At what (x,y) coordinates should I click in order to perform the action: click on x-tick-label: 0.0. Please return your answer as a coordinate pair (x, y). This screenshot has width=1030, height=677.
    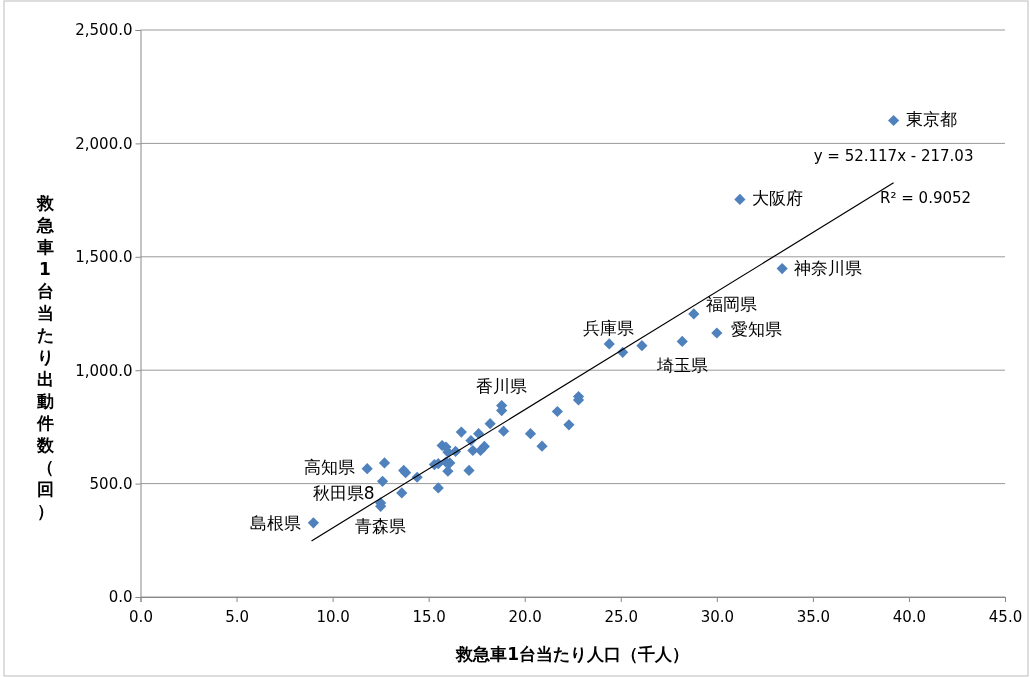
    Looking at the image, I should click on (141, 616).